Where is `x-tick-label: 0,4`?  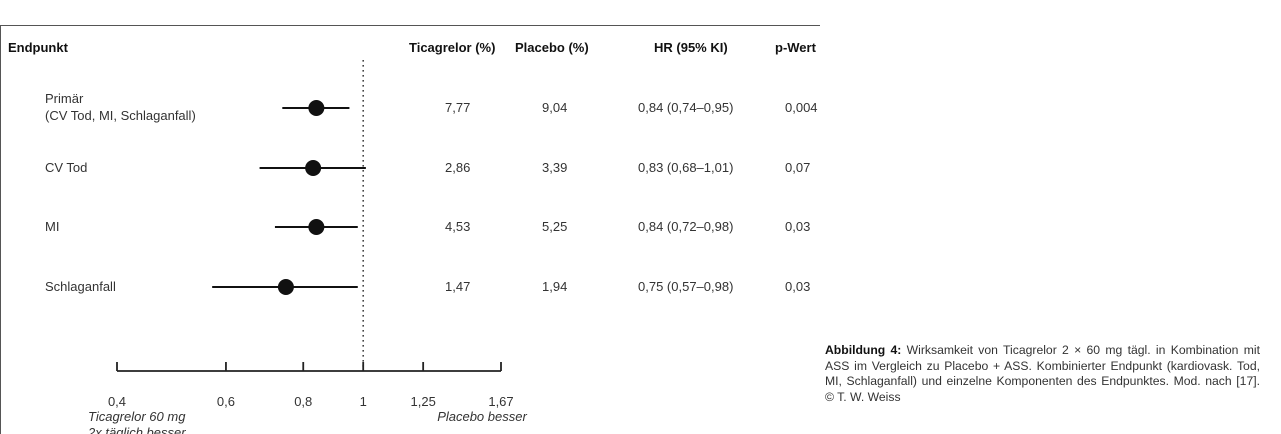 x-tick-label: 0,4 is located at coordinates (117, 401).